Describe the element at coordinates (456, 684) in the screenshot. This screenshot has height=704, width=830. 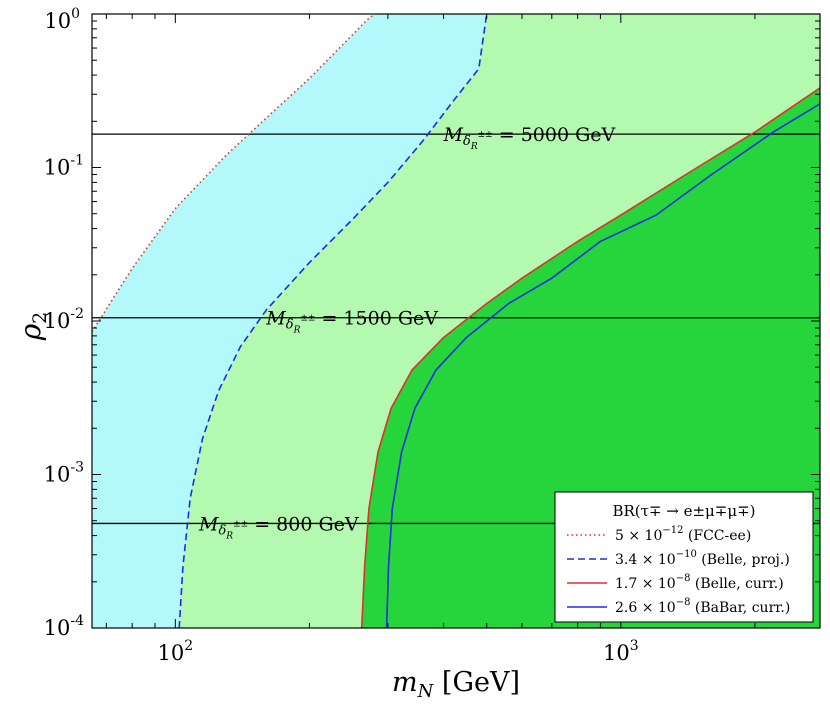
I see `x-axis-label: mN [GeV]` at that location.